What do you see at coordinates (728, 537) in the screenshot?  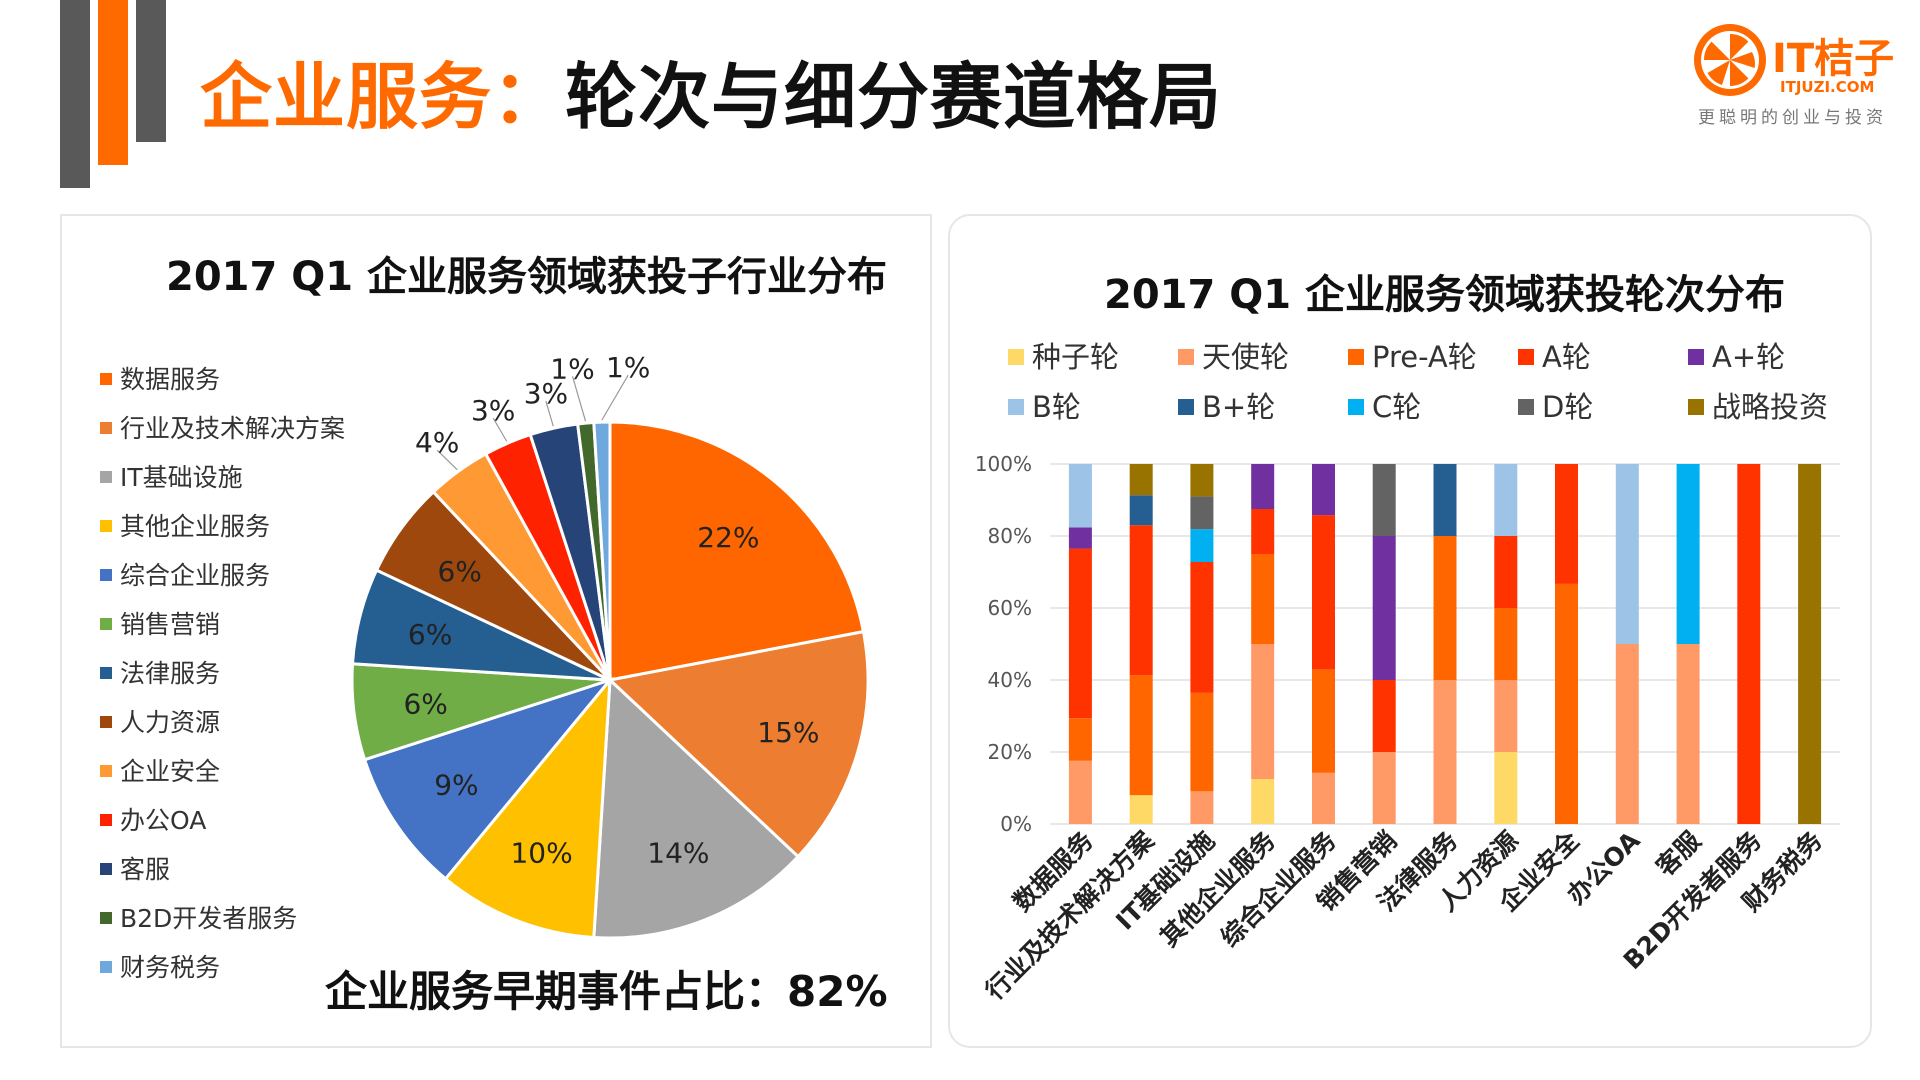 I see `pie-slice-label: 22%` at bounding box center [728, 537].